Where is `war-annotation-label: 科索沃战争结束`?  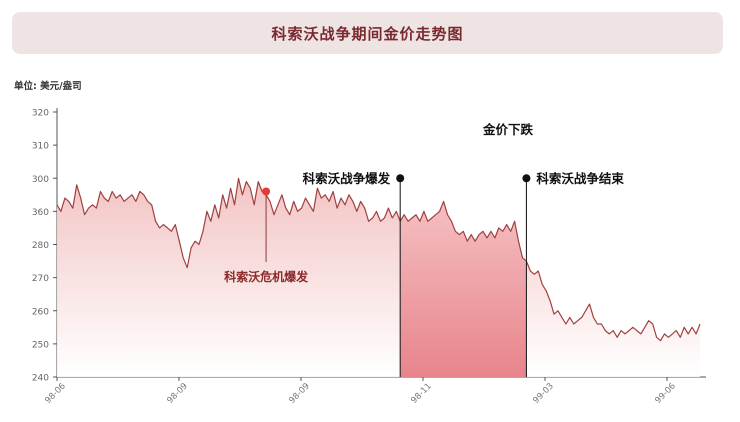 war-annotation-label: 科索沃战争结束 is located at coordinates (580, 178).